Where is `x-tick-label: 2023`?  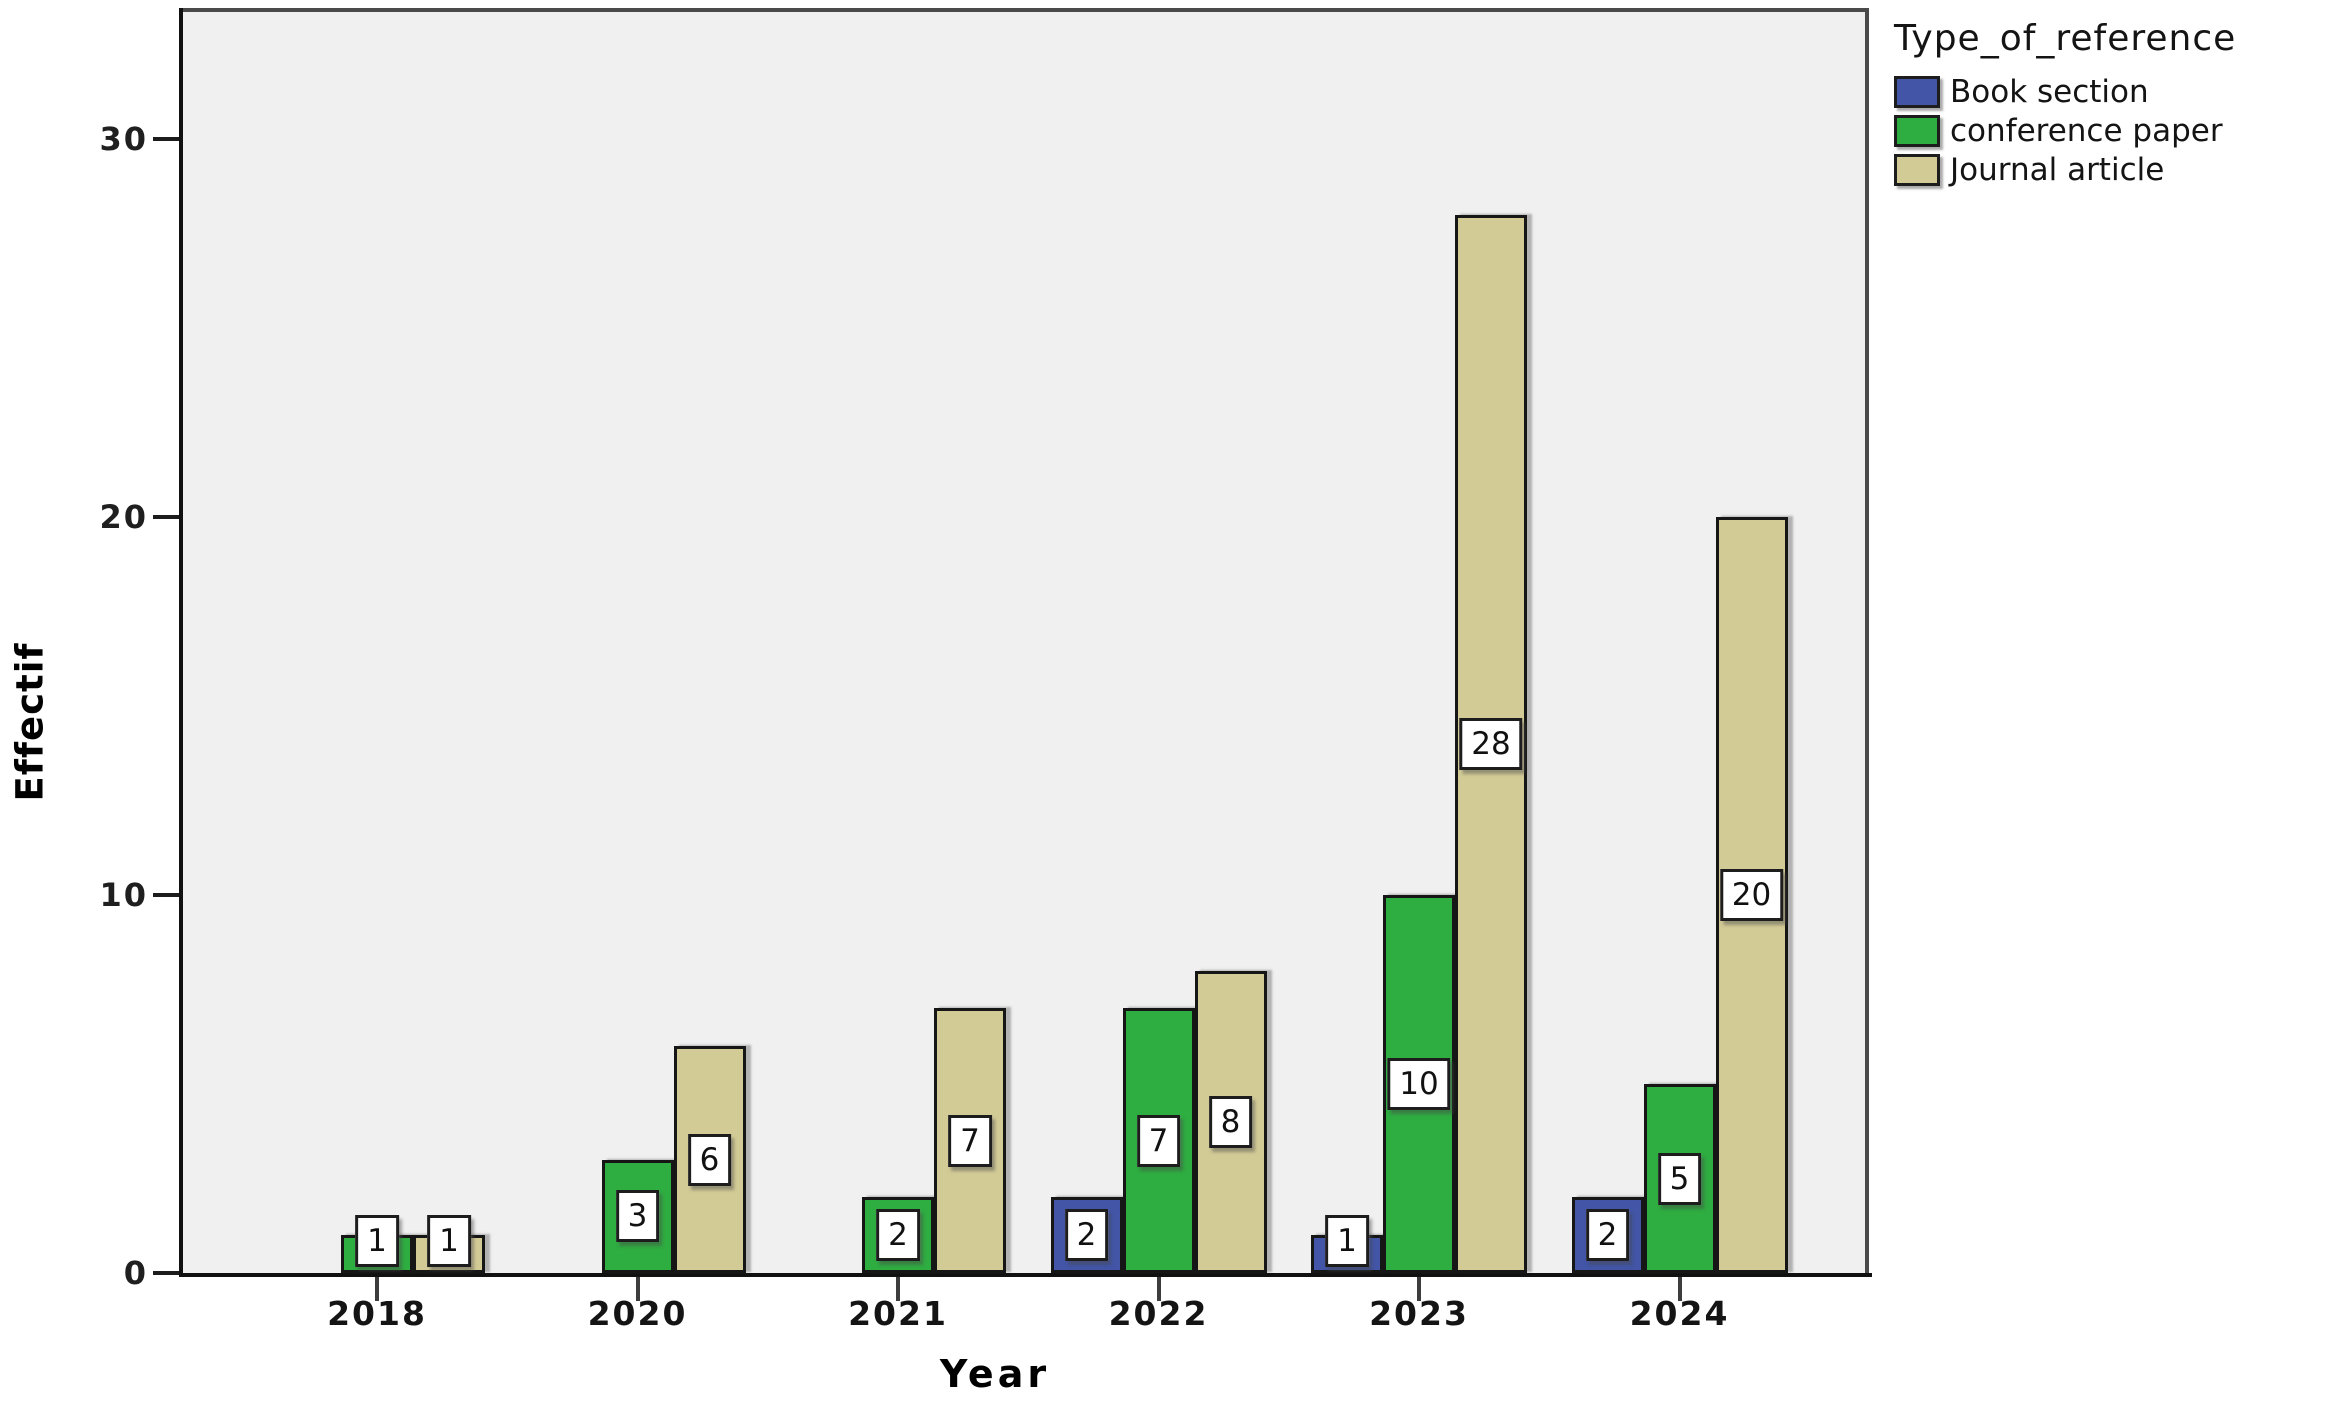 x-tick-label: 2023 is located at coordinates (1419, 1313).